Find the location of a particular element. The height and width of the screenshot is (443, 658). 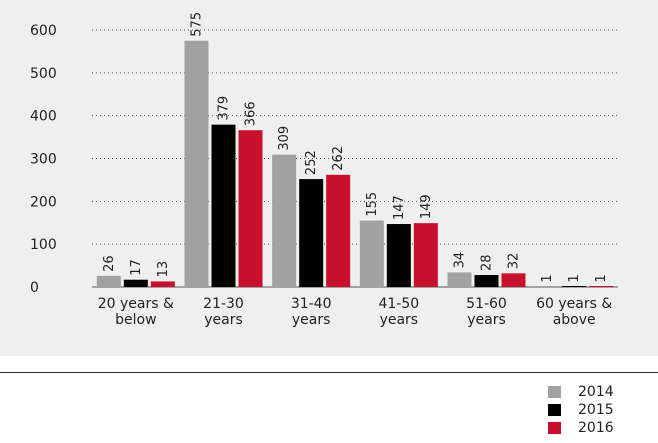

separator-line is located at coordinates (329, 372).